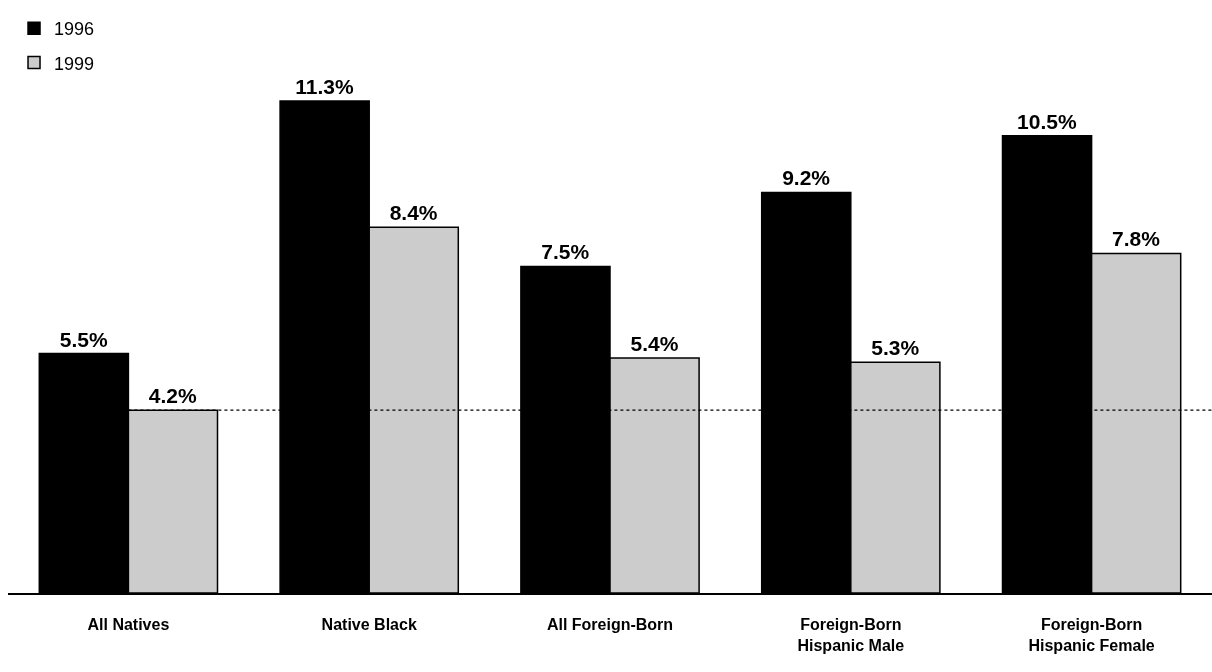  I want to click on x-tick-label: All Foreign-Born, so click(610, 624).